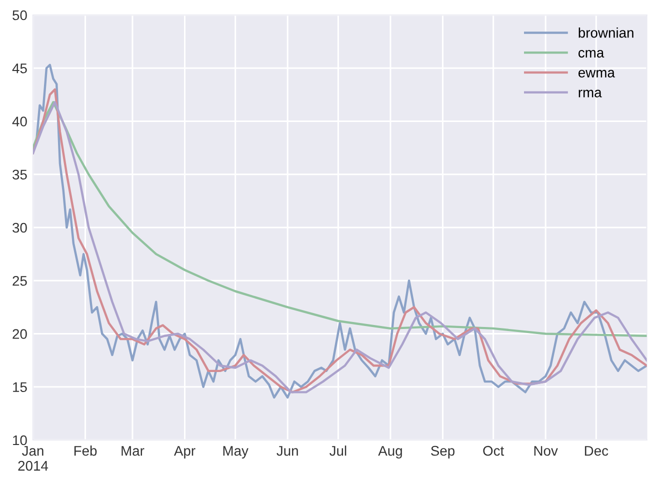 Image resolution: width=650 pixels, height=485 pixels. I want to click on x-tick-label: Nov, so click(546, 451).